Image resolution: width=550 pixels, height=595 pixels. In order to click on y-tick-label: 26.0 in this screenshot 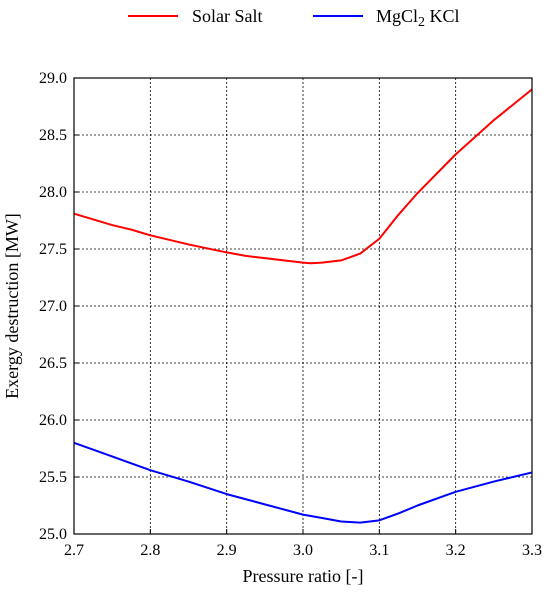, I will do `click(53, 420)`.